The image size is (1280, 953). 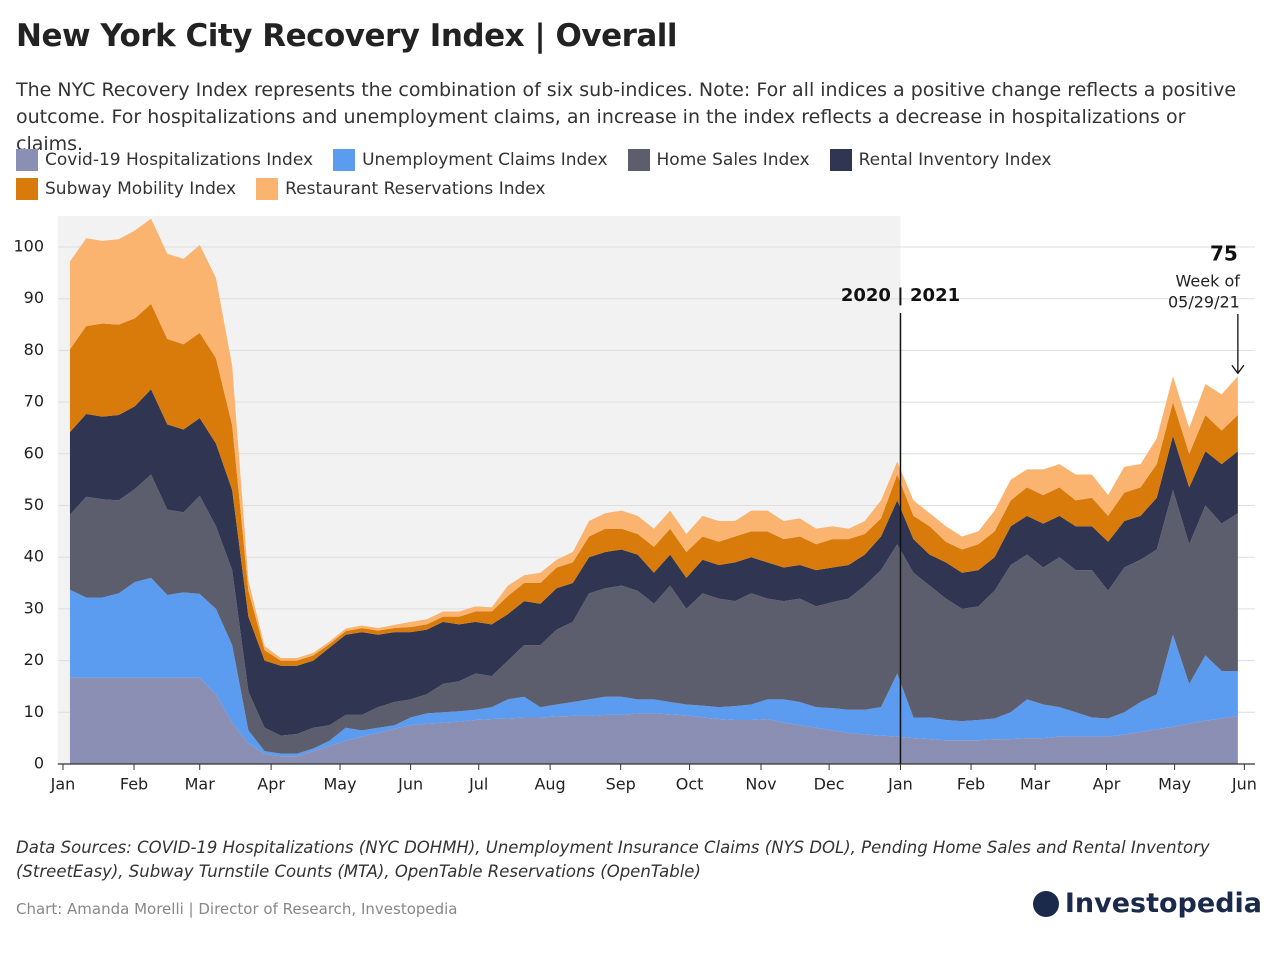 I want to click on y-tick-label: 40, so click(x=34, y=556).